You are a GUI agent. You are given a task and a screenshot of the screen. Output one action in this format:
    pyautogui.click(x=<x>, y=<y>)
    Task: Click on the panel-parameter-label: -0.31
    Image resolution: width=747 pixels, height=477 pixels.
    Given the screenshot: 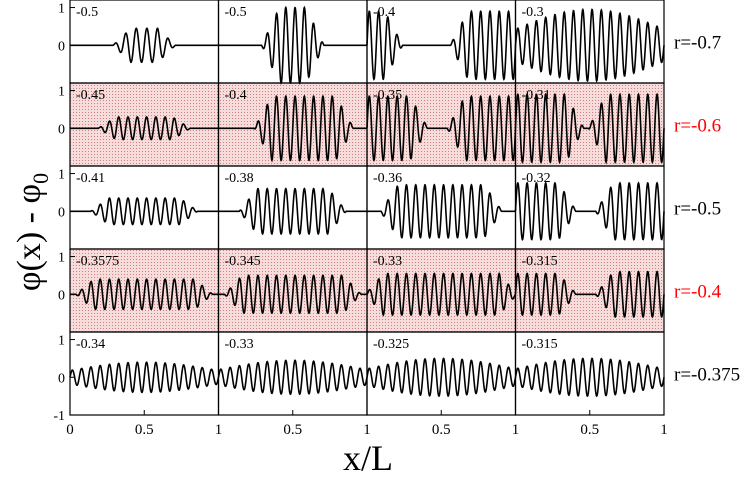 What is the action you would take?
    pyautogui.click(x=536, y=95)
    